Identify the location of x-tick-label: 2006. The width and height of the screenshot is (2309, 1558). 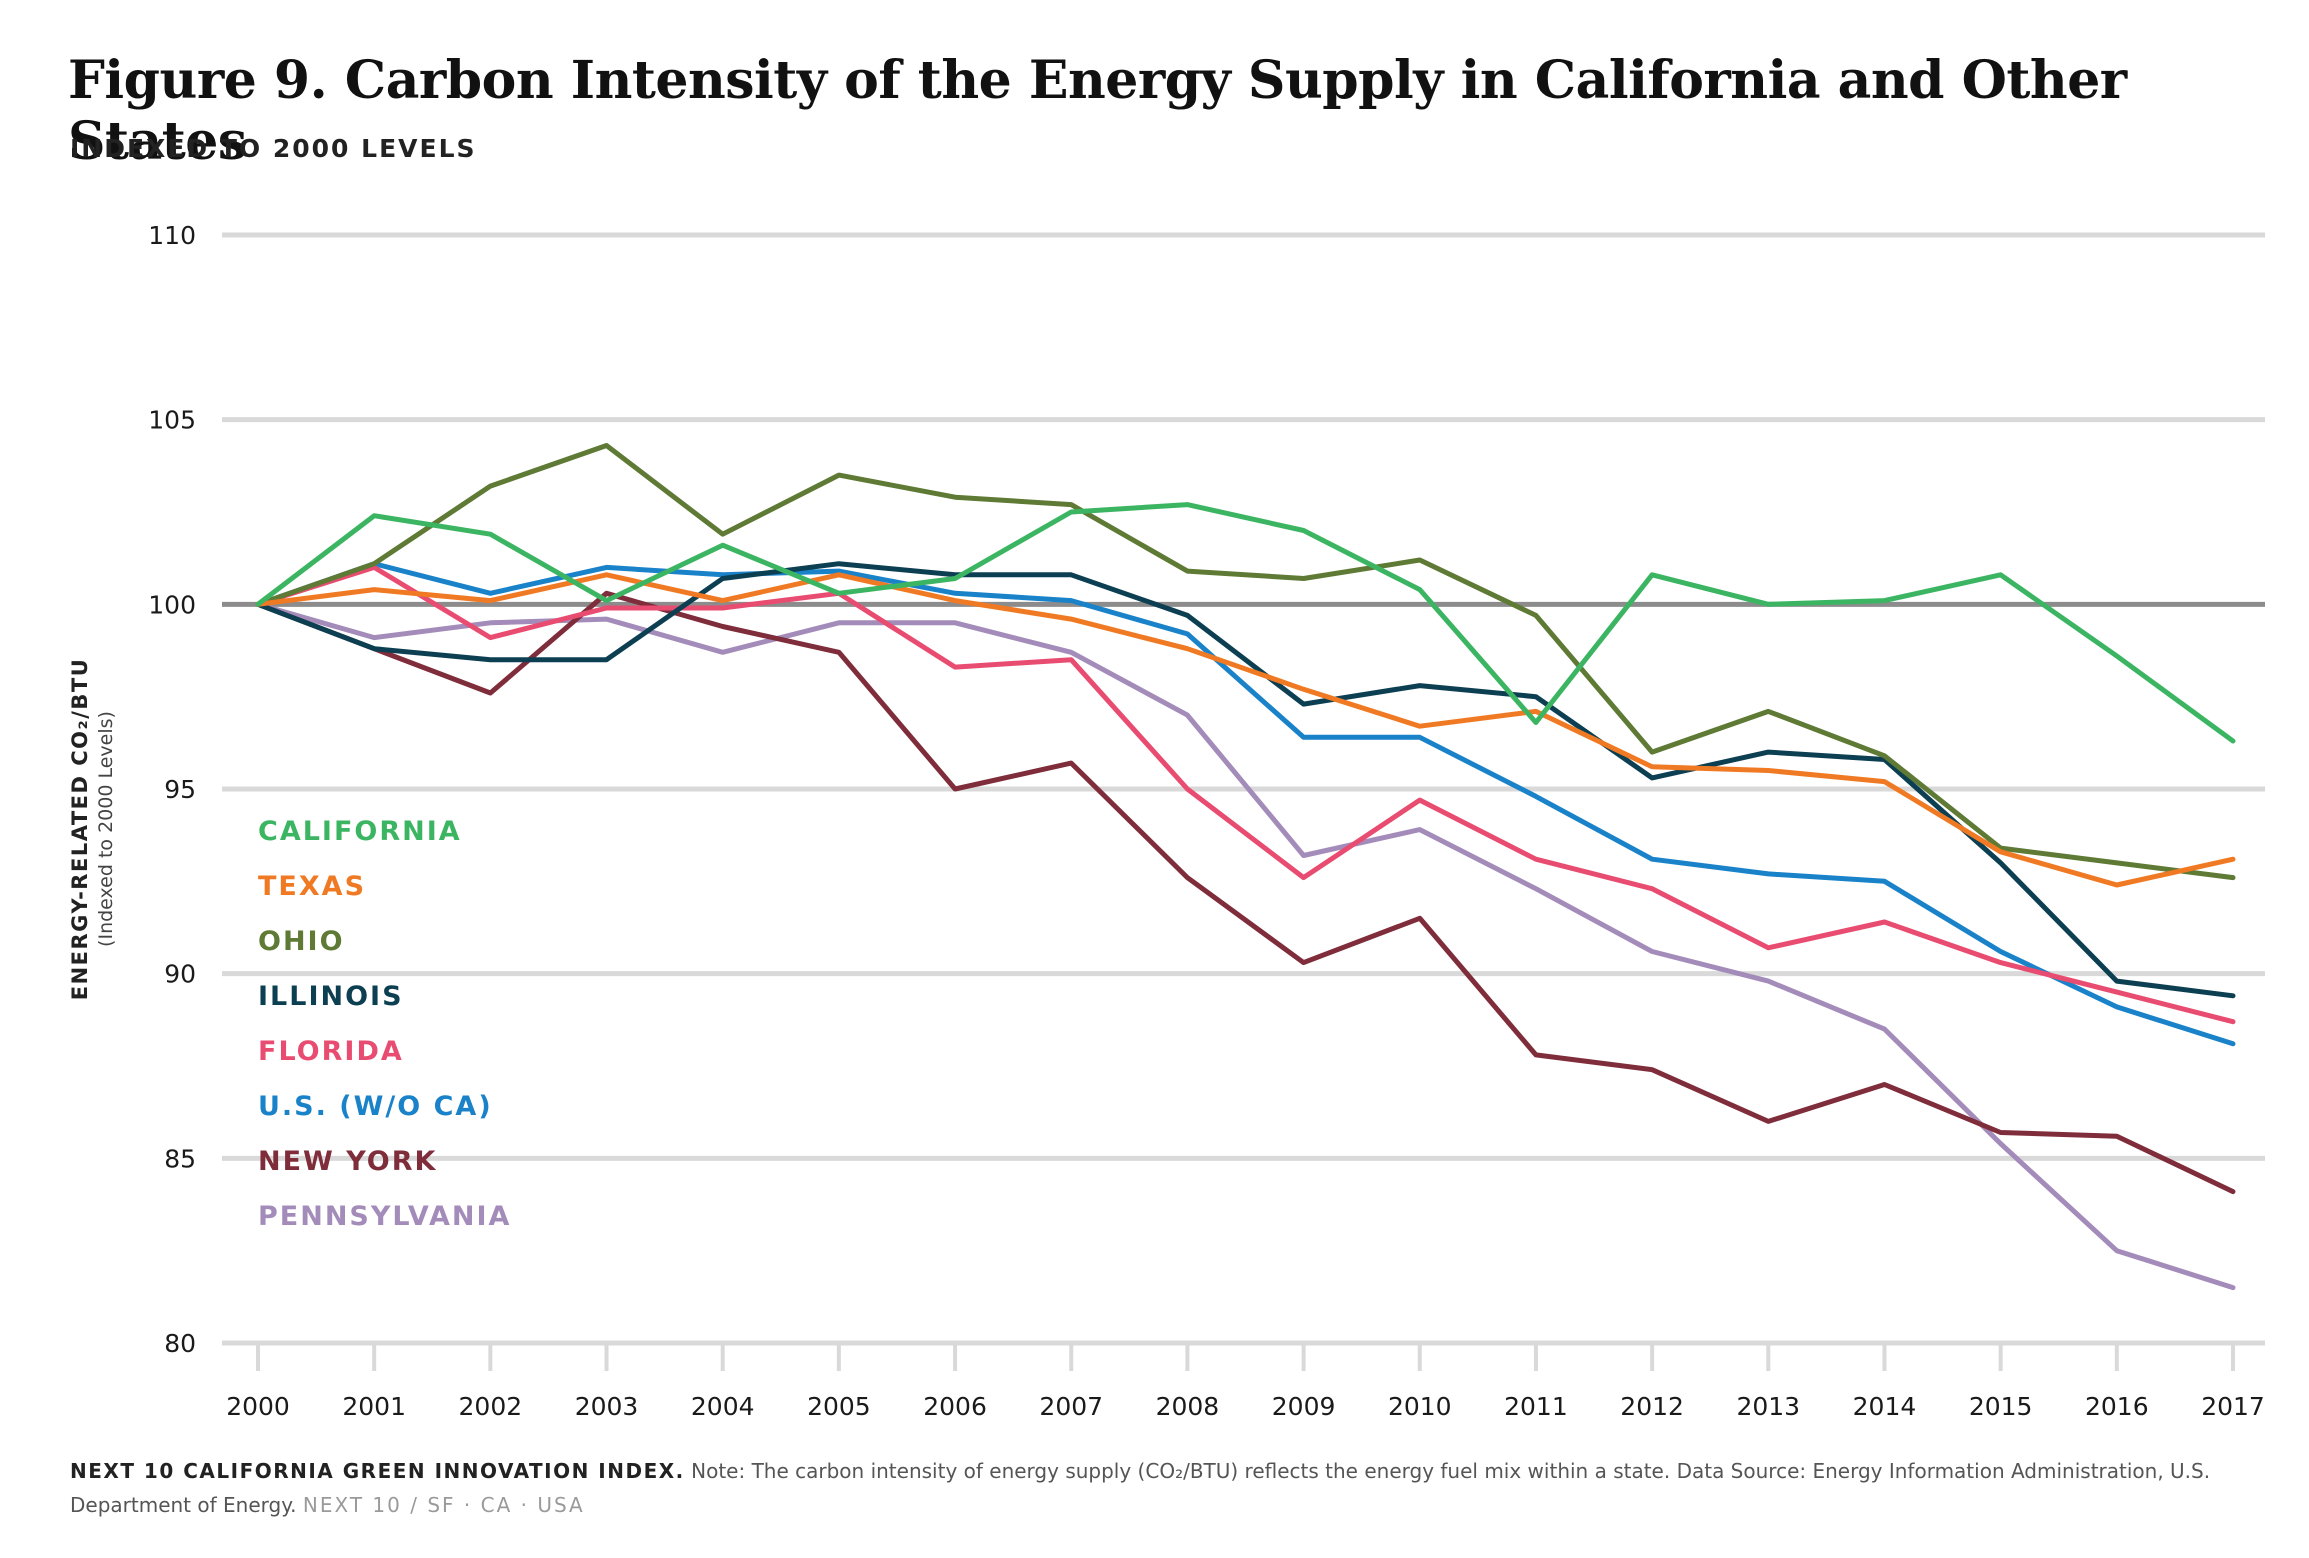
(955, 1406).